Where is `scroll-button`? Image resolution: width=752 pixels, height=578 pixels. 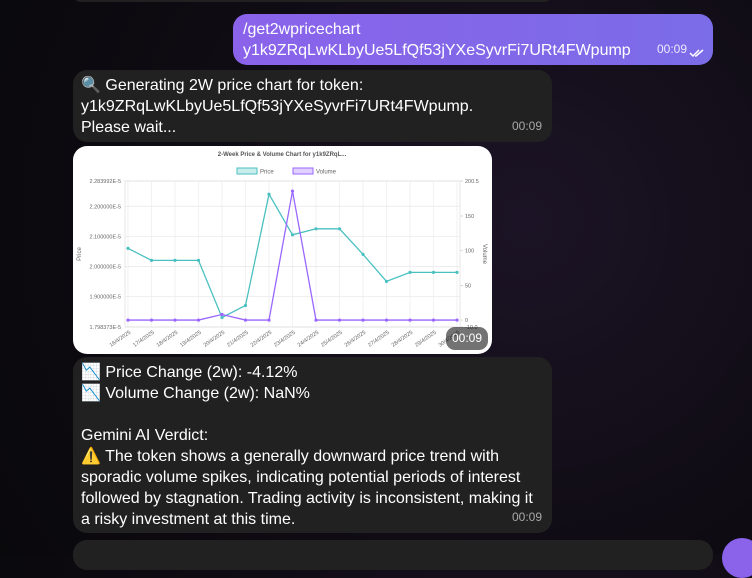 scroll-button is located at coordinates (737, 558).